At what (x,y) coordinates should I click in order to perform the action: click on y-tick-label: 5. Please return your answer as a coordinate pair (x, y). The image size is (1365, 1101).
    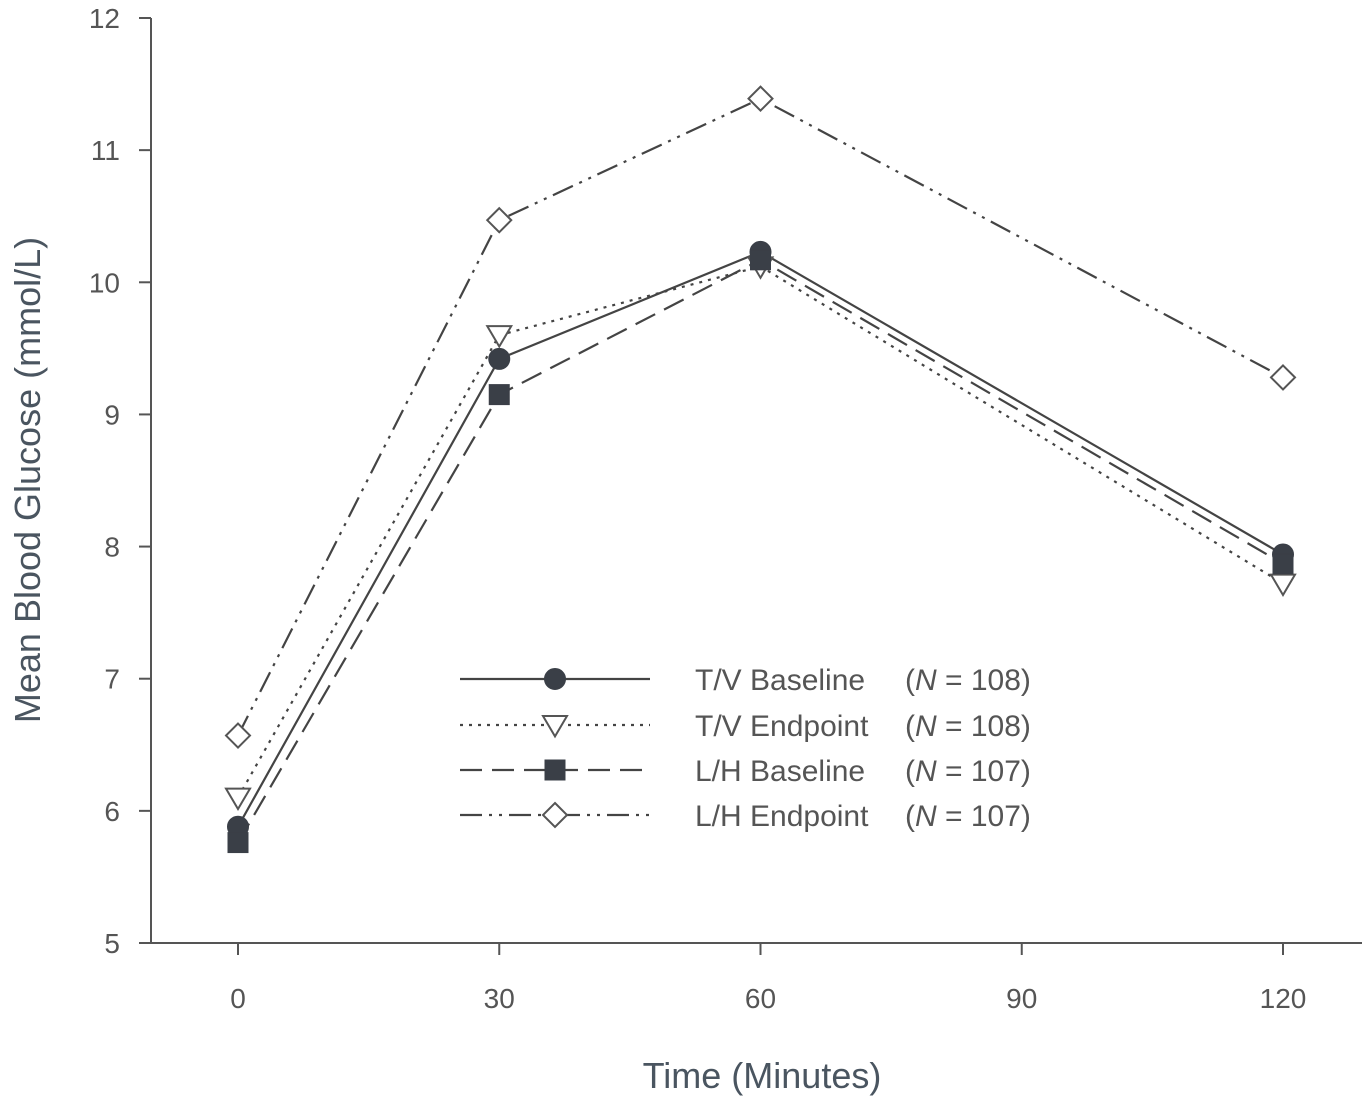
    Looking at the image, I should click on (112, 943).